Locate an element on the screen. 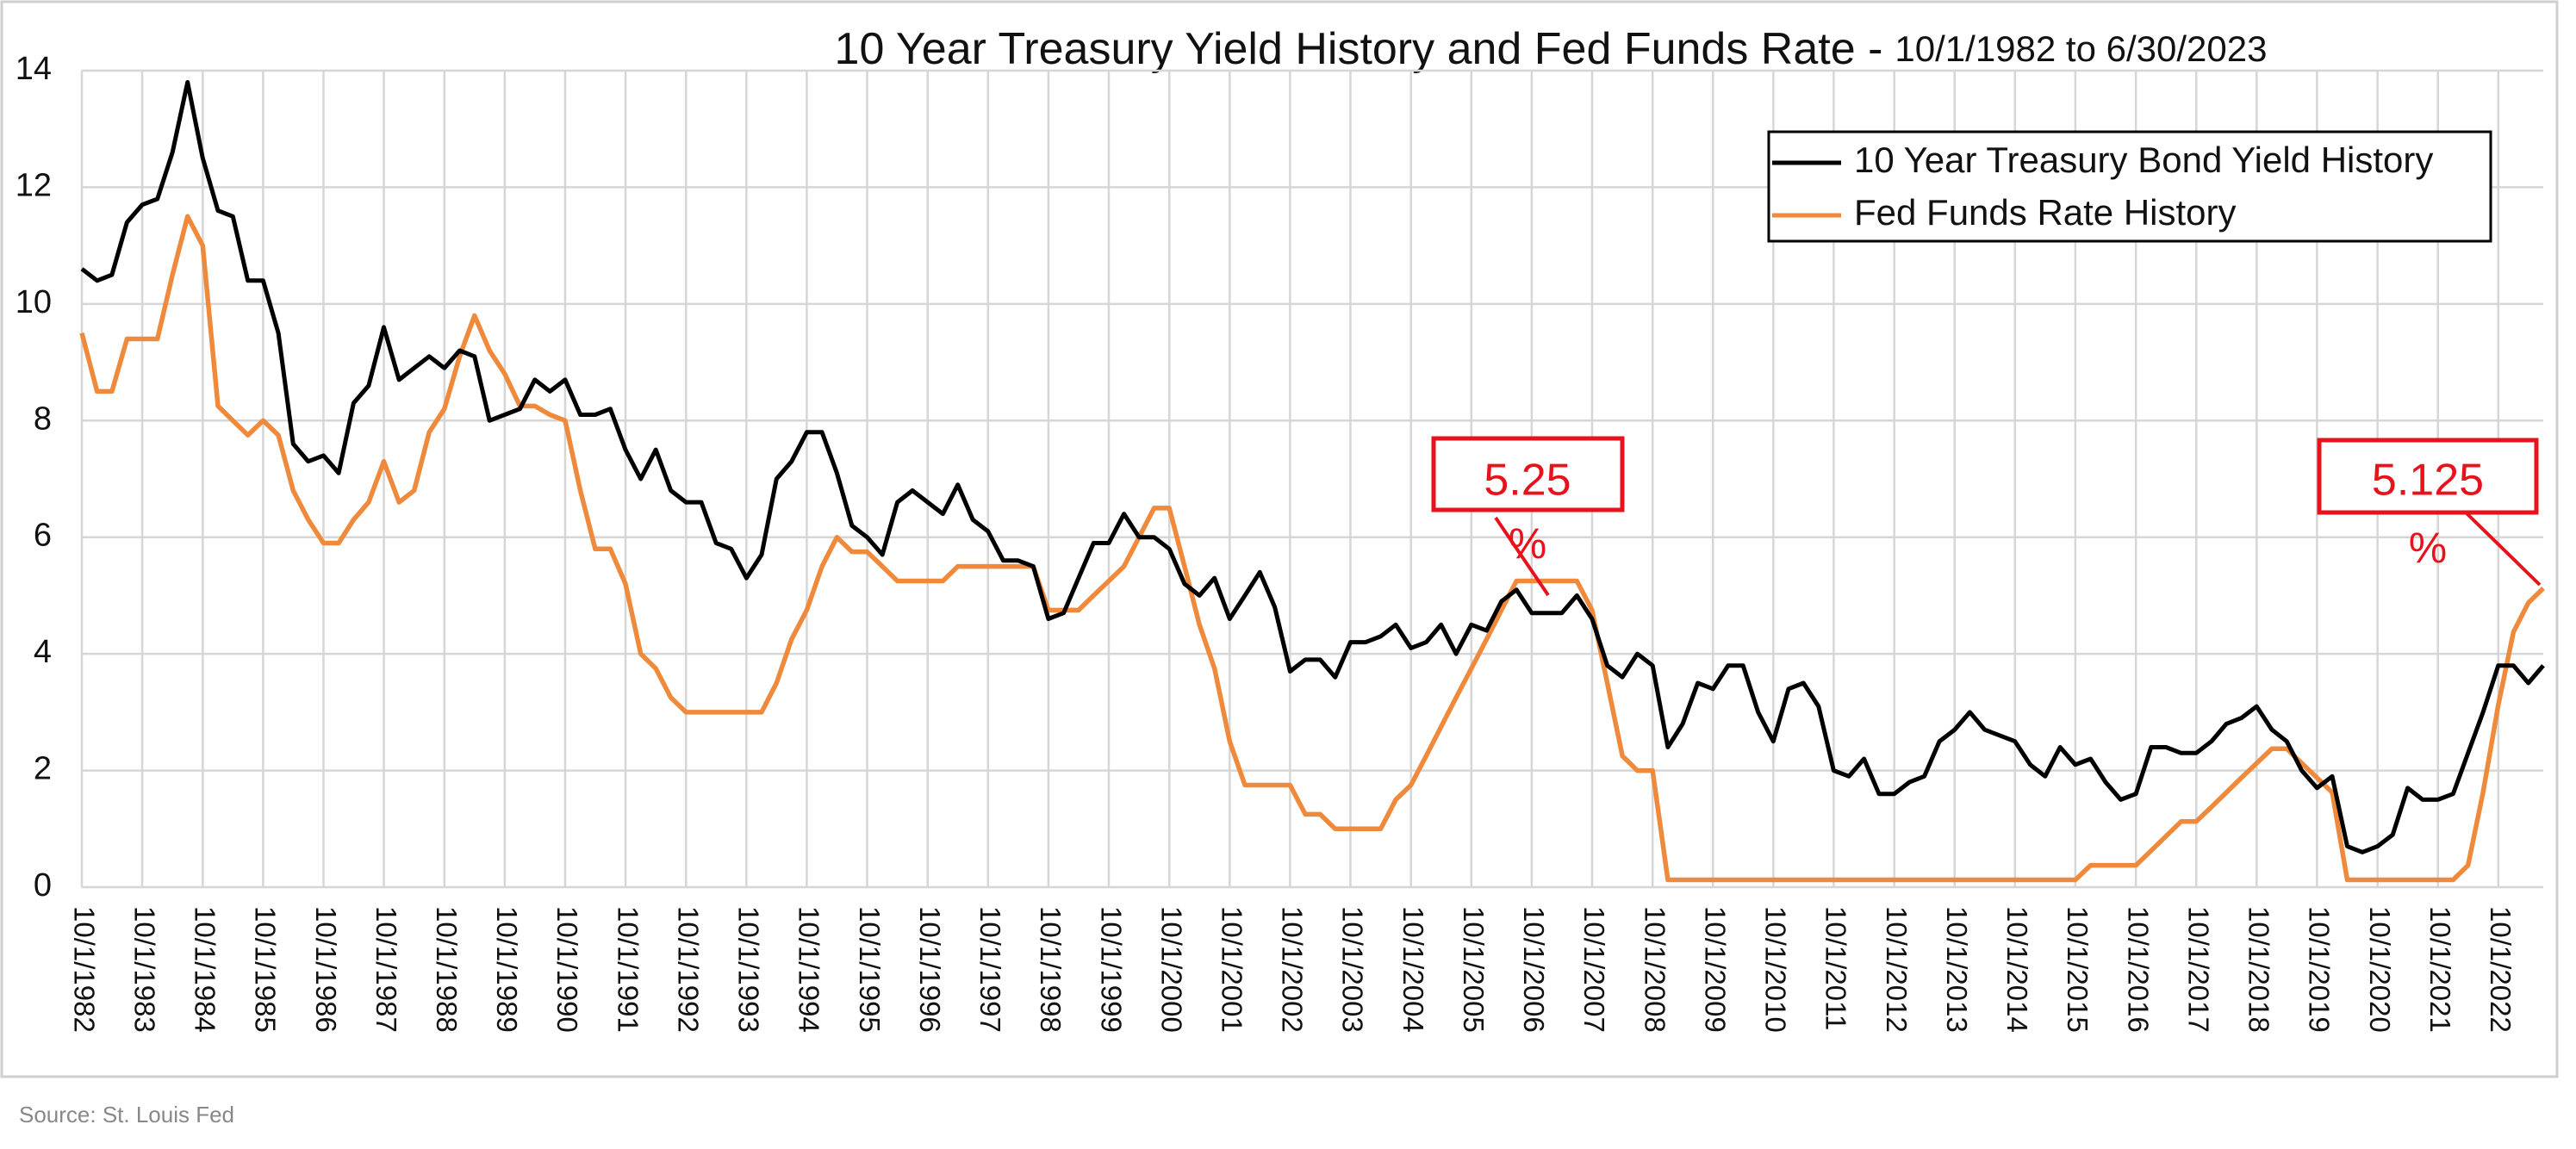 This screenshot has height=1149, width=2576. y-tick-label: 2 is located at coordinates (43, 769).